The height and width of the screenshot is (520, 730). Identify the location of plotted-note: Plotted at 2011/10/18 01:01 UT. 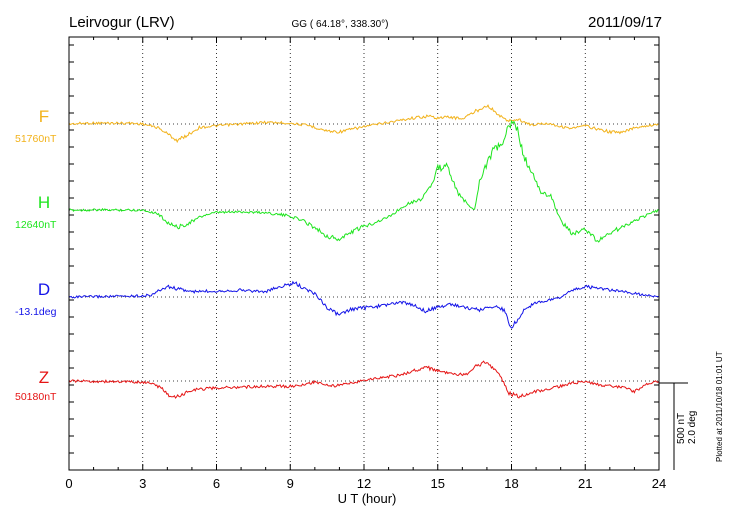
(719, 406).